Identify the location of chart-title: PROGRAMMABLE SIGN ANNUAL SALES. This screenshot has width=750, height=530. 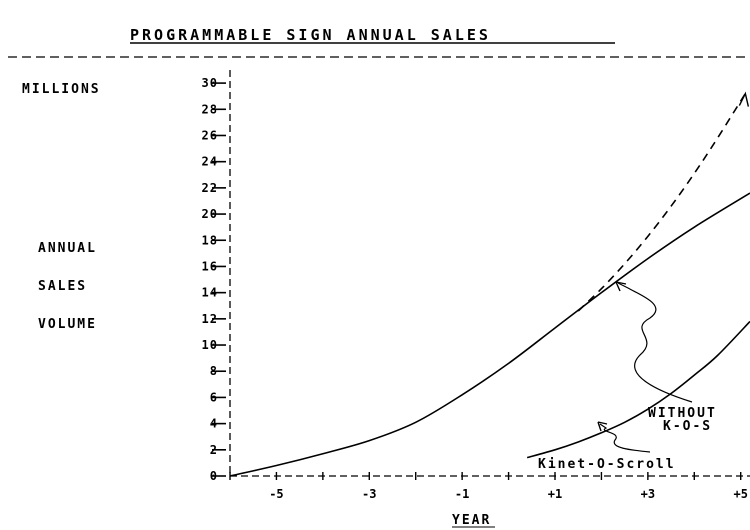
(310, 35).